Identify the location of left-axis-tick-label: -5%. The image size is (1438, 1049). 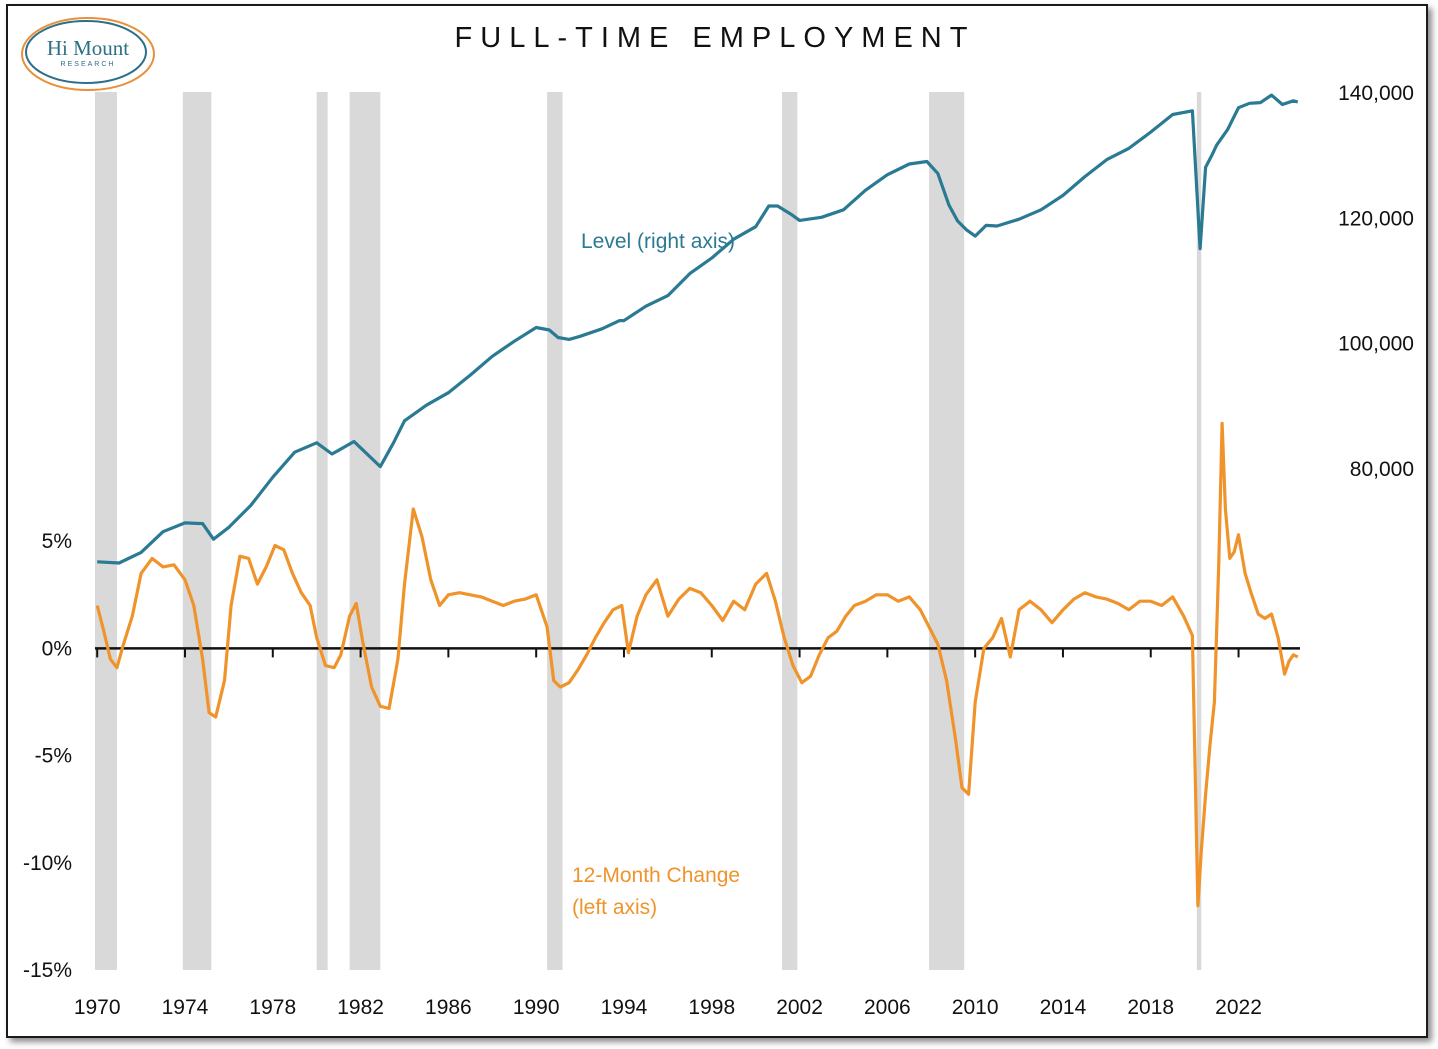
(53, 756).